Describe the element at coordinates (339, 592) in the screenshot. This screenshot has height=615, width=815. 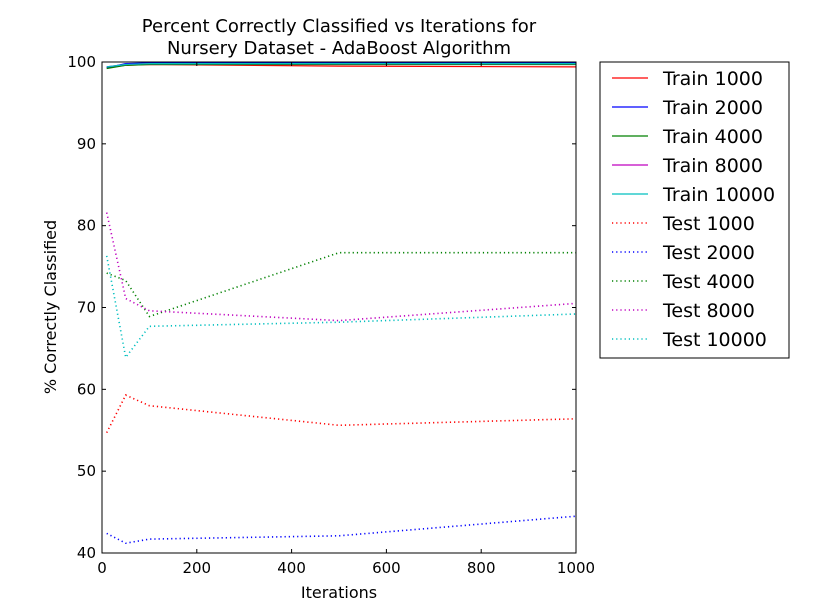
I see `x-axis-label: Iterations` at that location.